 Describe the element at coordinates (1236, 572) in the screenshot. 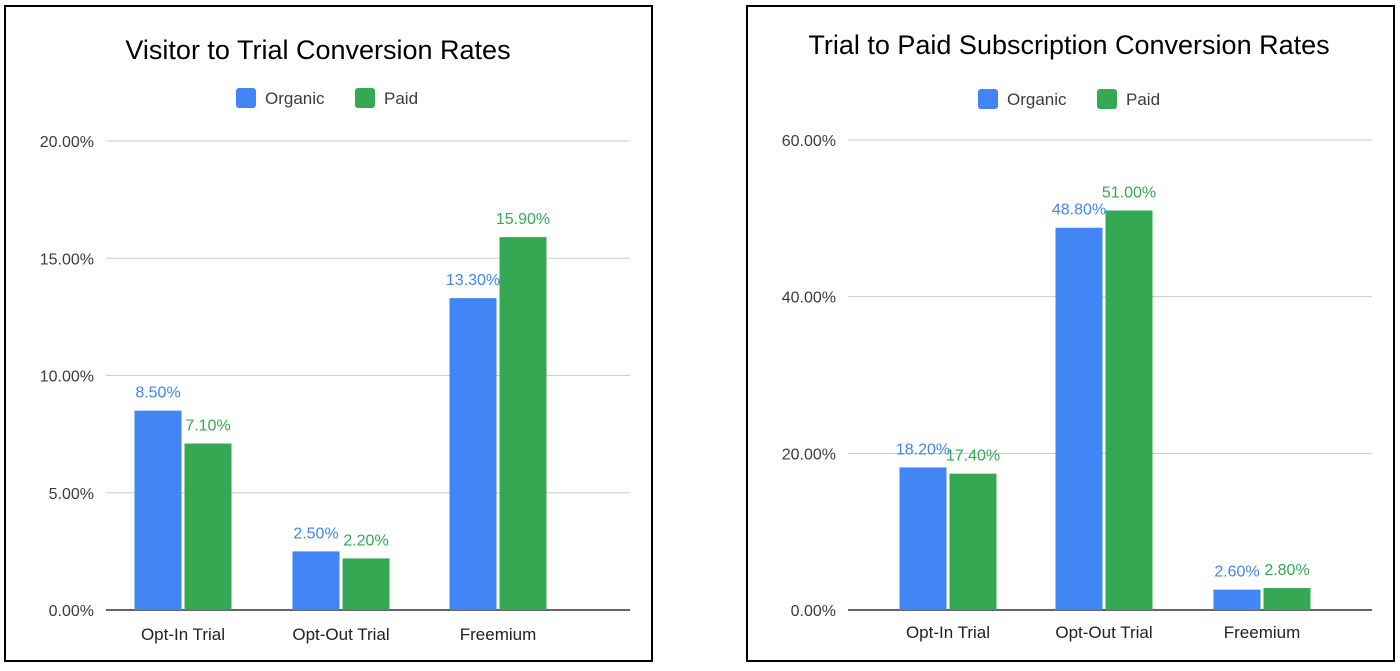

I see `data-label: 2.60%` at that location.